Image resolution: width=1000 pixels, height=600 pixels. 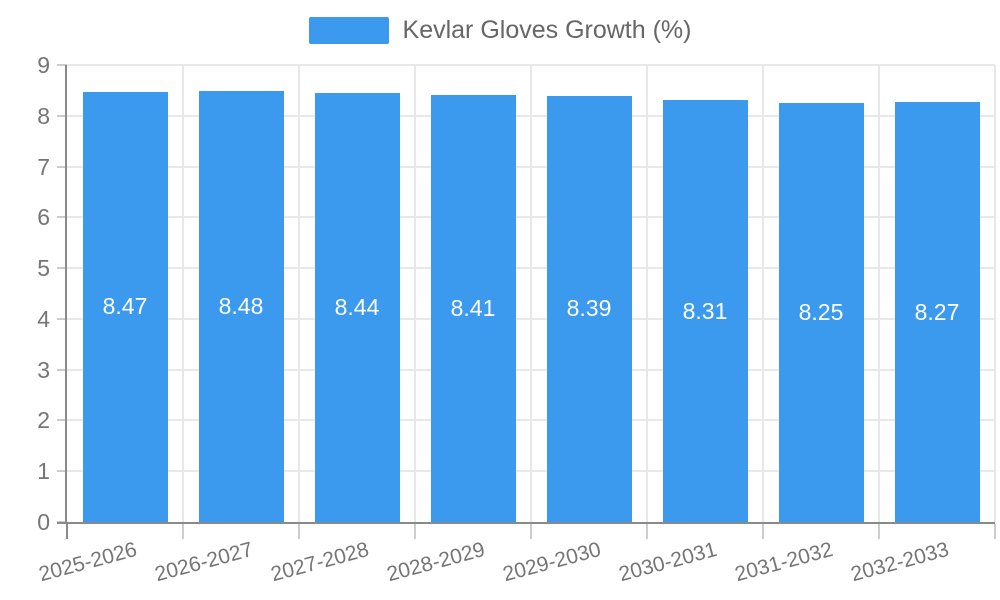 What do you see at coordinates (43, 369) in the screenshot?
I see `y-tick-label: 3` at bounding box center [43, 369].